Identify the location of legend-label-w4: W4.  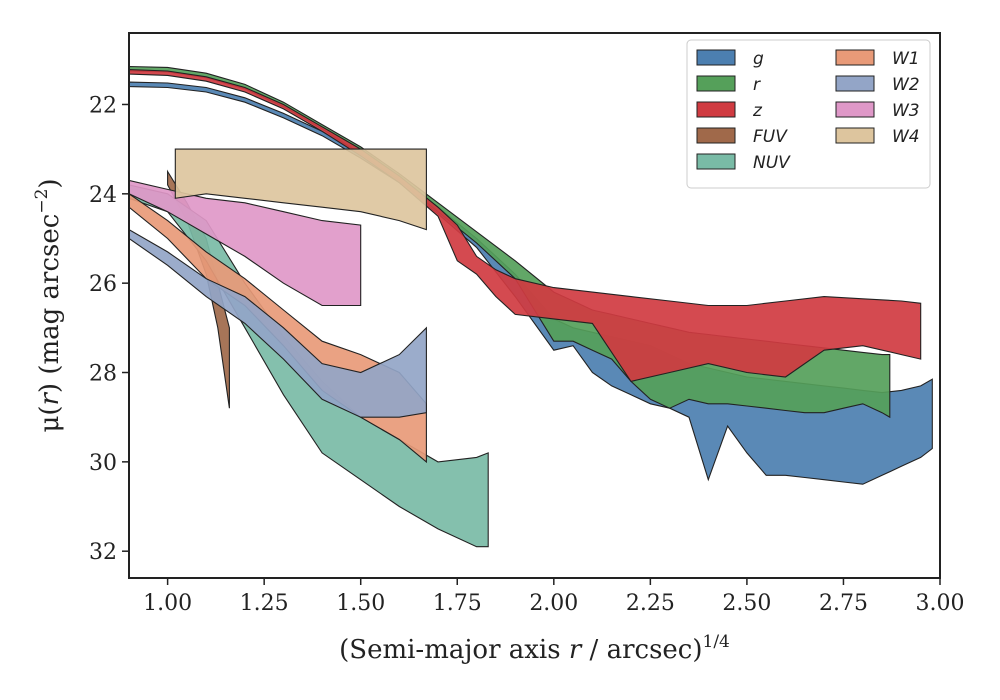
(906, 137).